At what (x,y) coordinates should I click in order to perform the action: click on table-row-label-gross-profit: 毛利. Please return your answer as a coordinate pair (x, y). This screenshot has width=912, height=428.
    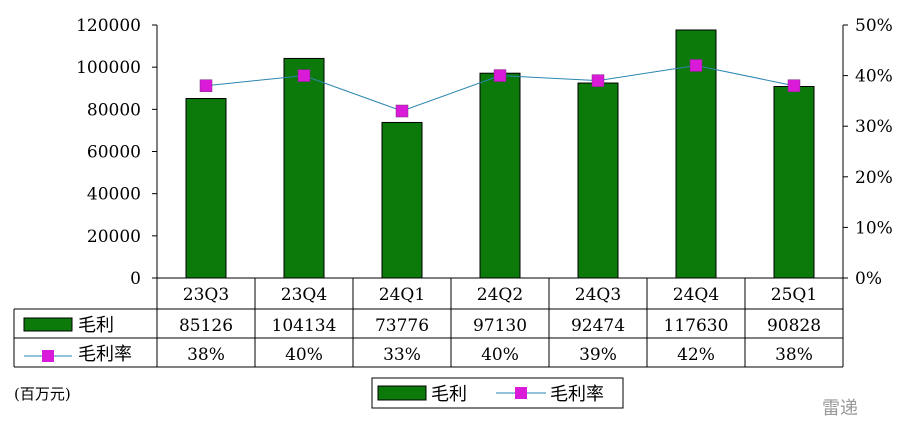
    Looking at the image, I should click on (96, 325).